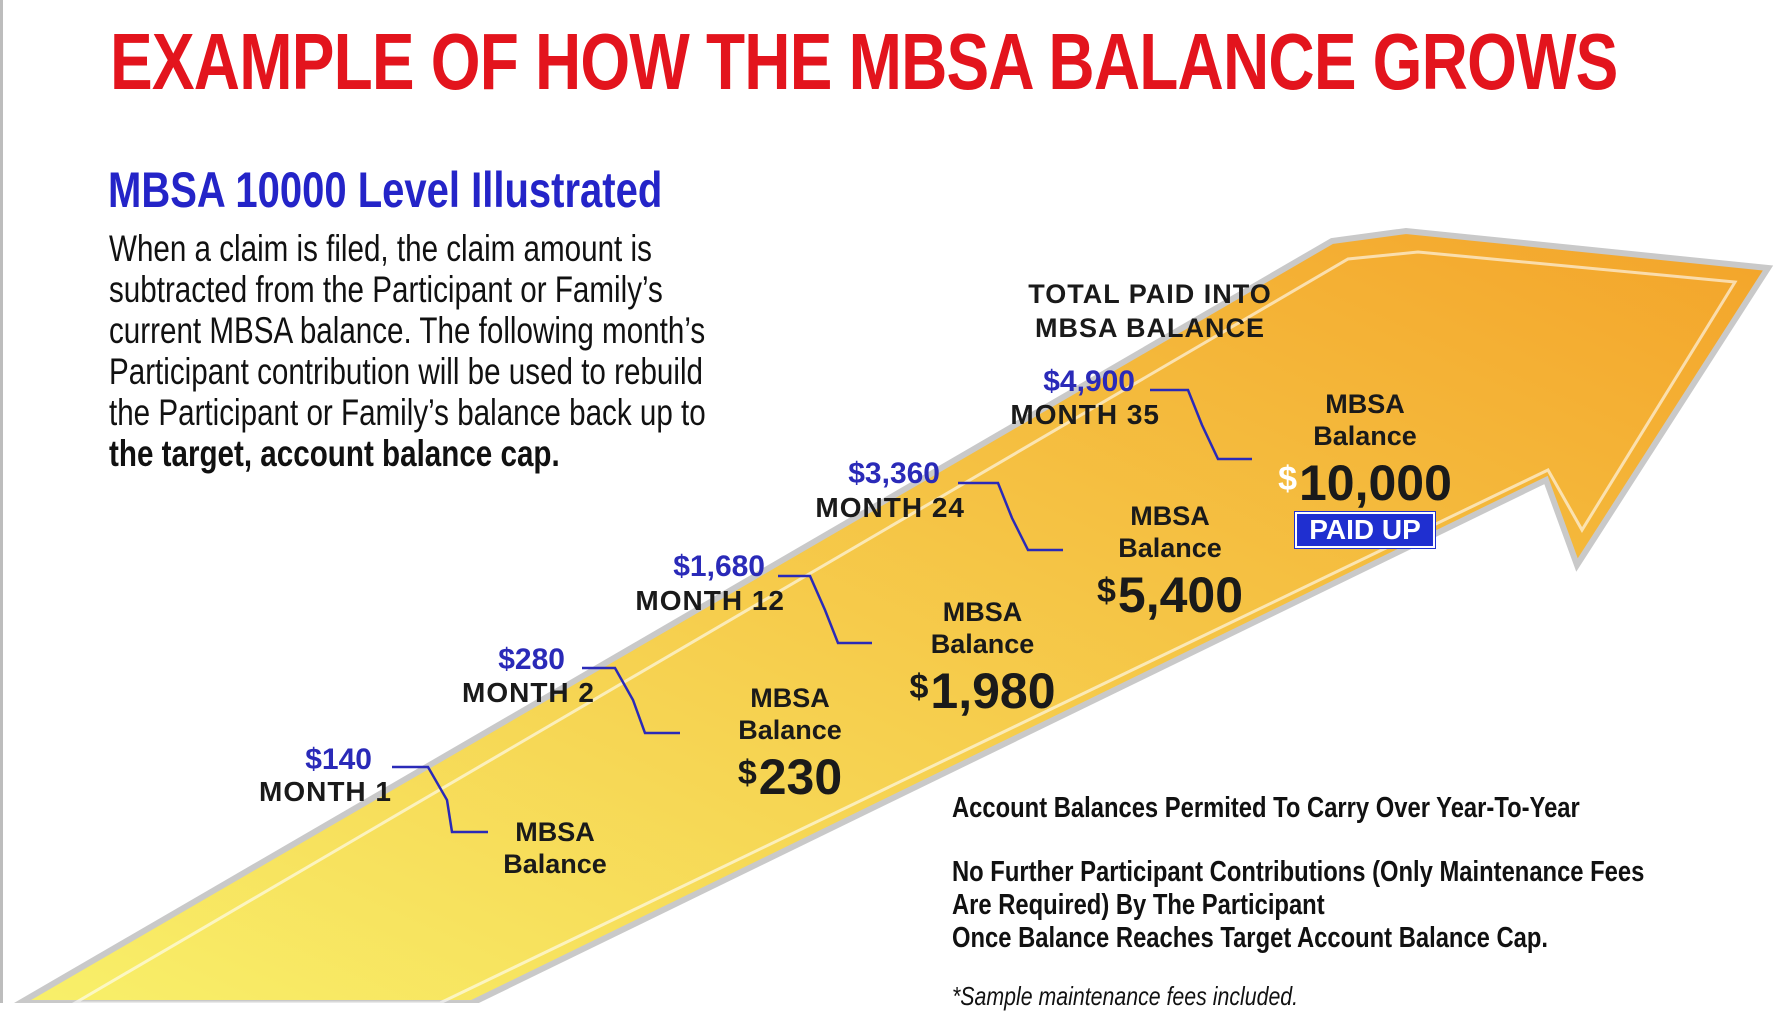 The image size is (1783, 1013). What do you see at coordinates (1150, 311) in the screenshot?
I see `total-paid-label: TOTAL PAID INTO MBSA BALANCE` at bounding box center [1150, 311].